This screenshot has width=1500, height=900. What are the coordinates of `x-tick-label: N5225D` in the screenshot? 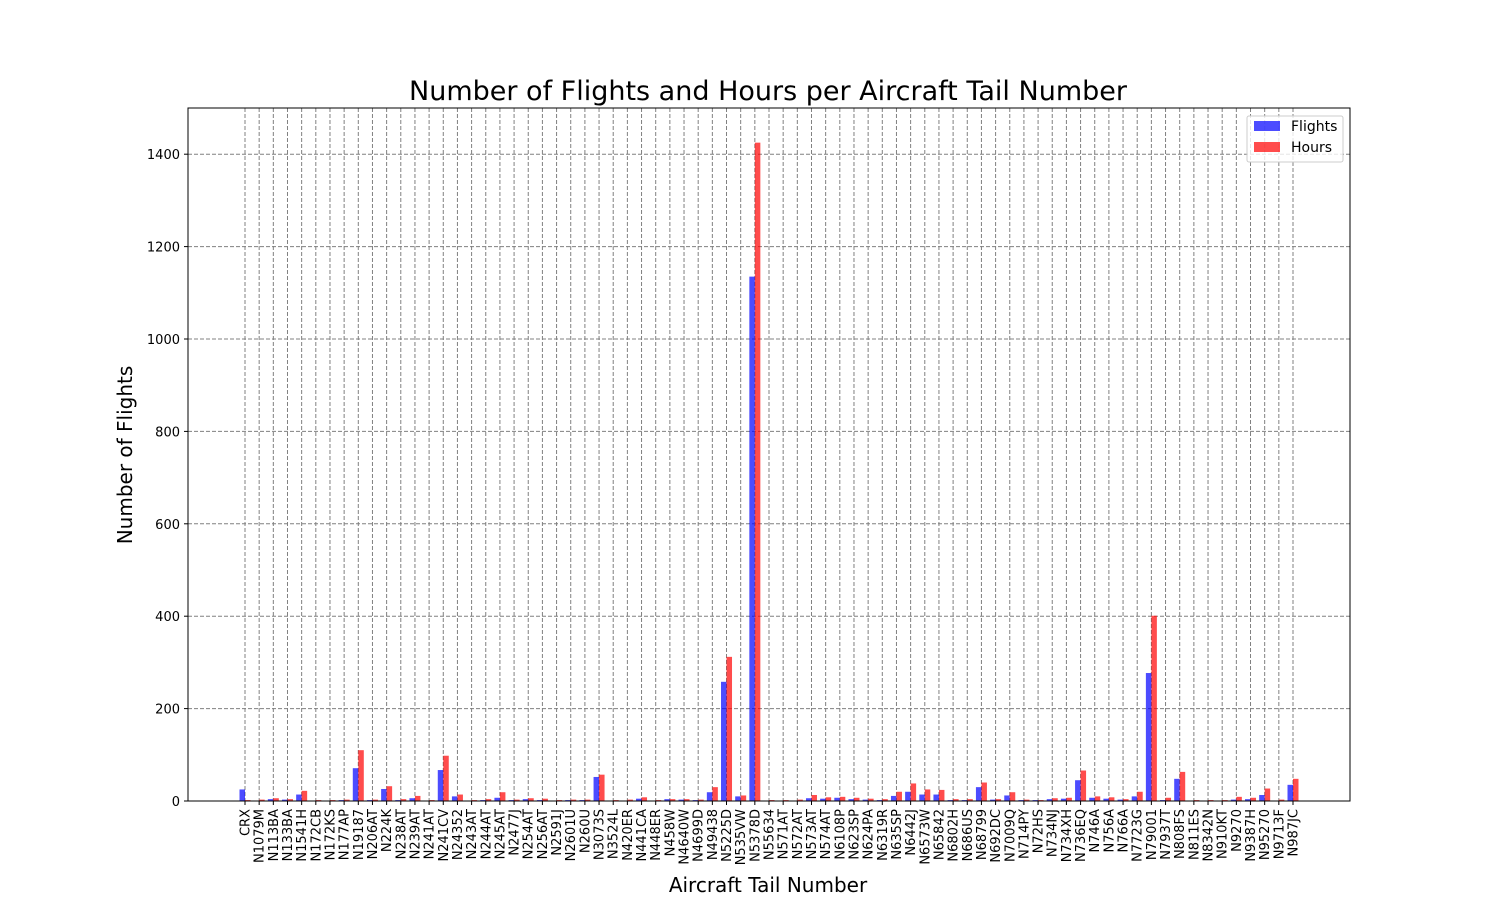 It's located at (727, 835).